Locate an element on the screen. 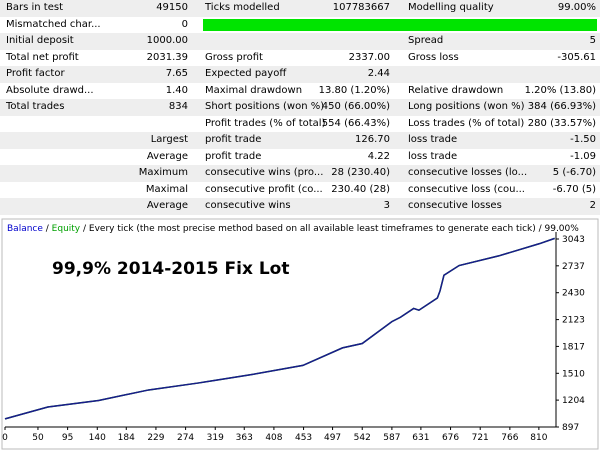 The width and height of the screenshot is (600, 450). y-tick-label: 1817 is located at coordinates (573, 347).